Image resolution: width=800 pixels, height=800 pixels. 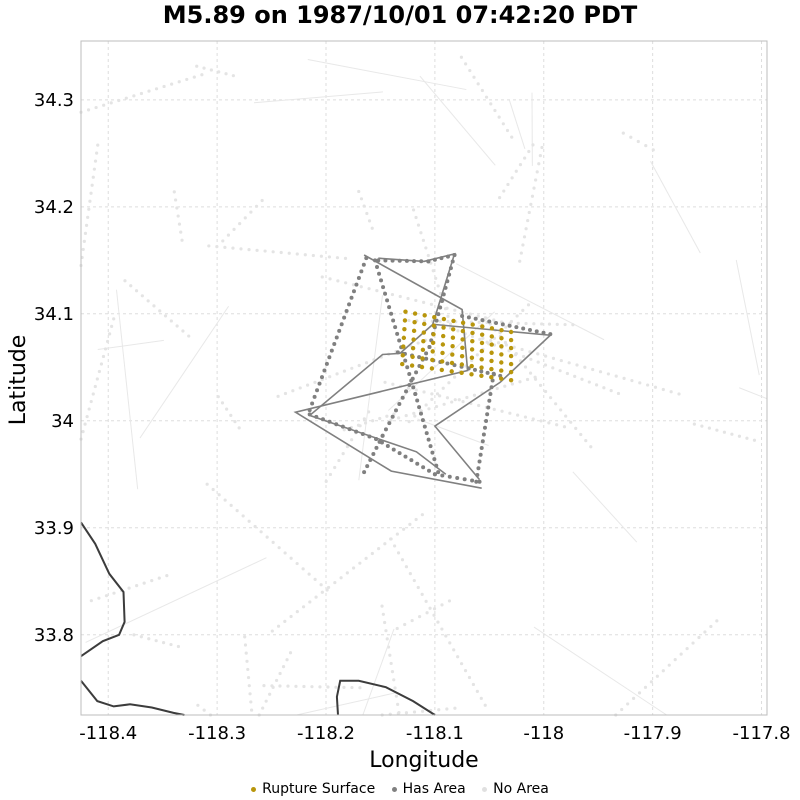 I want to click on legend-item-has-area: Has Area, so click(x=428, y=789).